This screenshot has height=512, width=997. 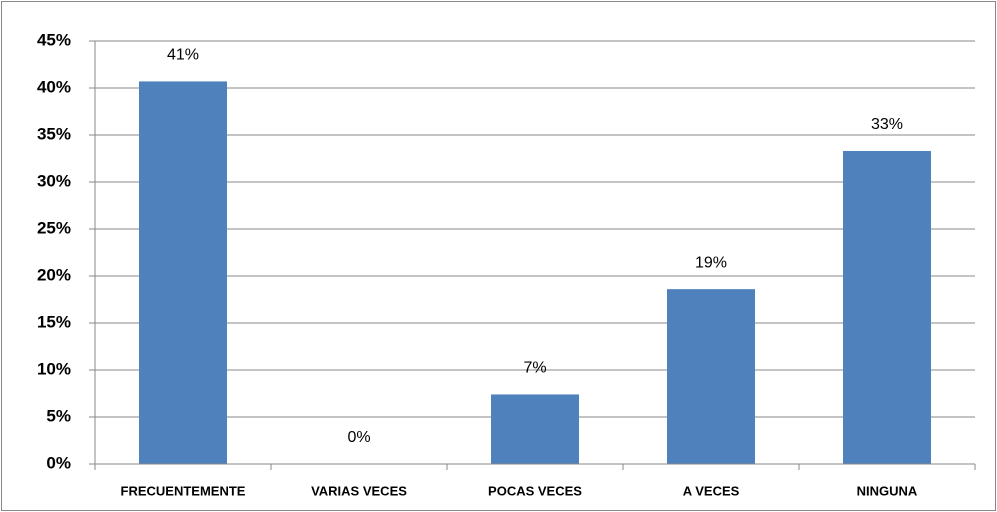 What do you see at coordinates (183, 55) in the screenshot?
I see `data-label: 41%` at bounding box center [183, 55].